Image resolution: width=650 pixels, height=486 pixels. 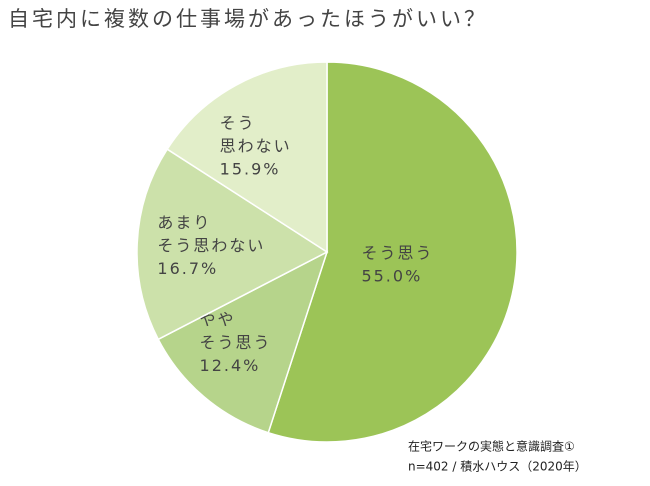 What do you see at coordinates (497, 466) in the screenshot?
I see `source-line: n=402 / 積水ハウス（2020年）` at bounding box center [497, 466].